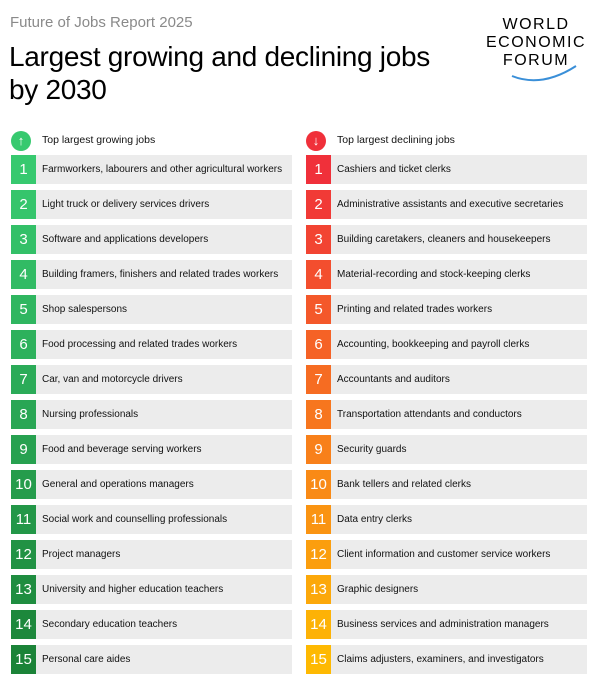 This screenshot has width=607, height=685. What do you see at coordinates (446, 449) in the screenshot?
I see `declining-job-row: 9 Security guards` at bounding box center [446, 449].